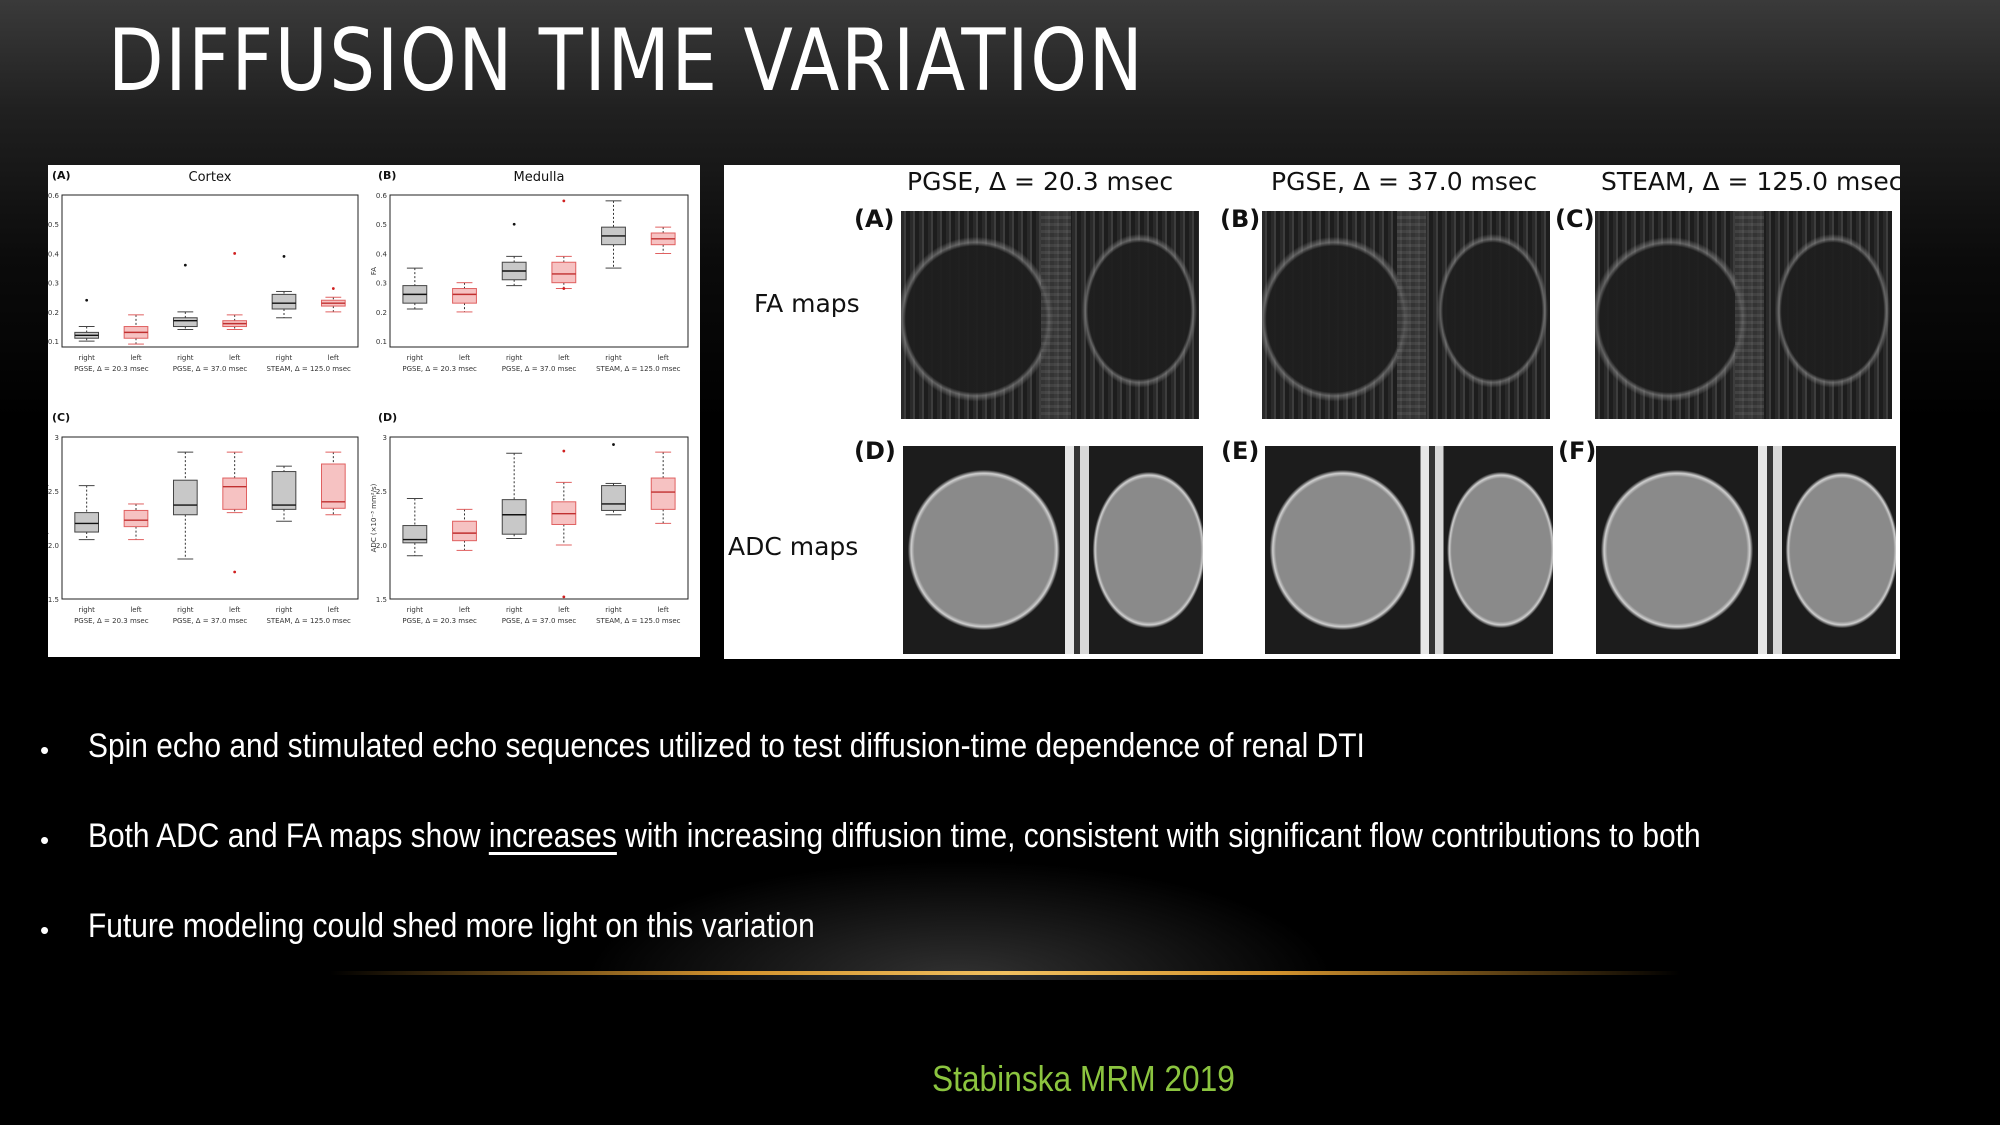  What do you see at coordinates (793, 546) in the screenshot?
I see `row-label-adc-maps: ADC maps` at bounding box center [793, 546].